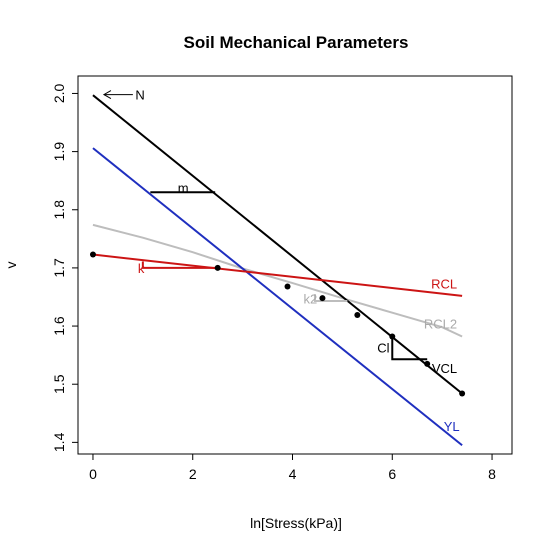  I want to click on annotation-rcl2: RCL2, so click(440, 324).